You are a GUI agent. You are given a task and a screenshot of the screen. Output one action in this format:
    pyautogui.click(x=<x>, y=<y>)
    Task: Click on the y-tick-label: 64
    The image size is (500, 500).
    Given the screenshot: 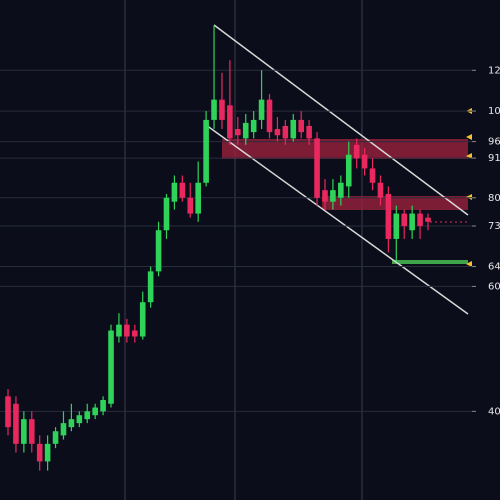 What is the action you would take?
    pyautogui.click(x=494, y=267)
    